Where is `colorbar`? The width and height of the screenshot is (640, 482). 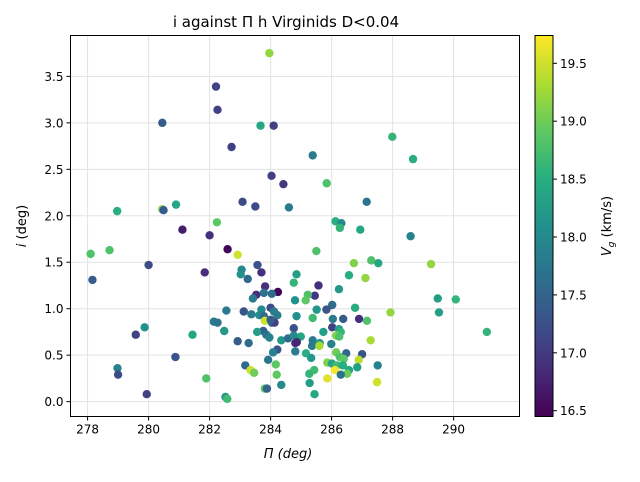
colorbar is located at coordinates (544, 226).